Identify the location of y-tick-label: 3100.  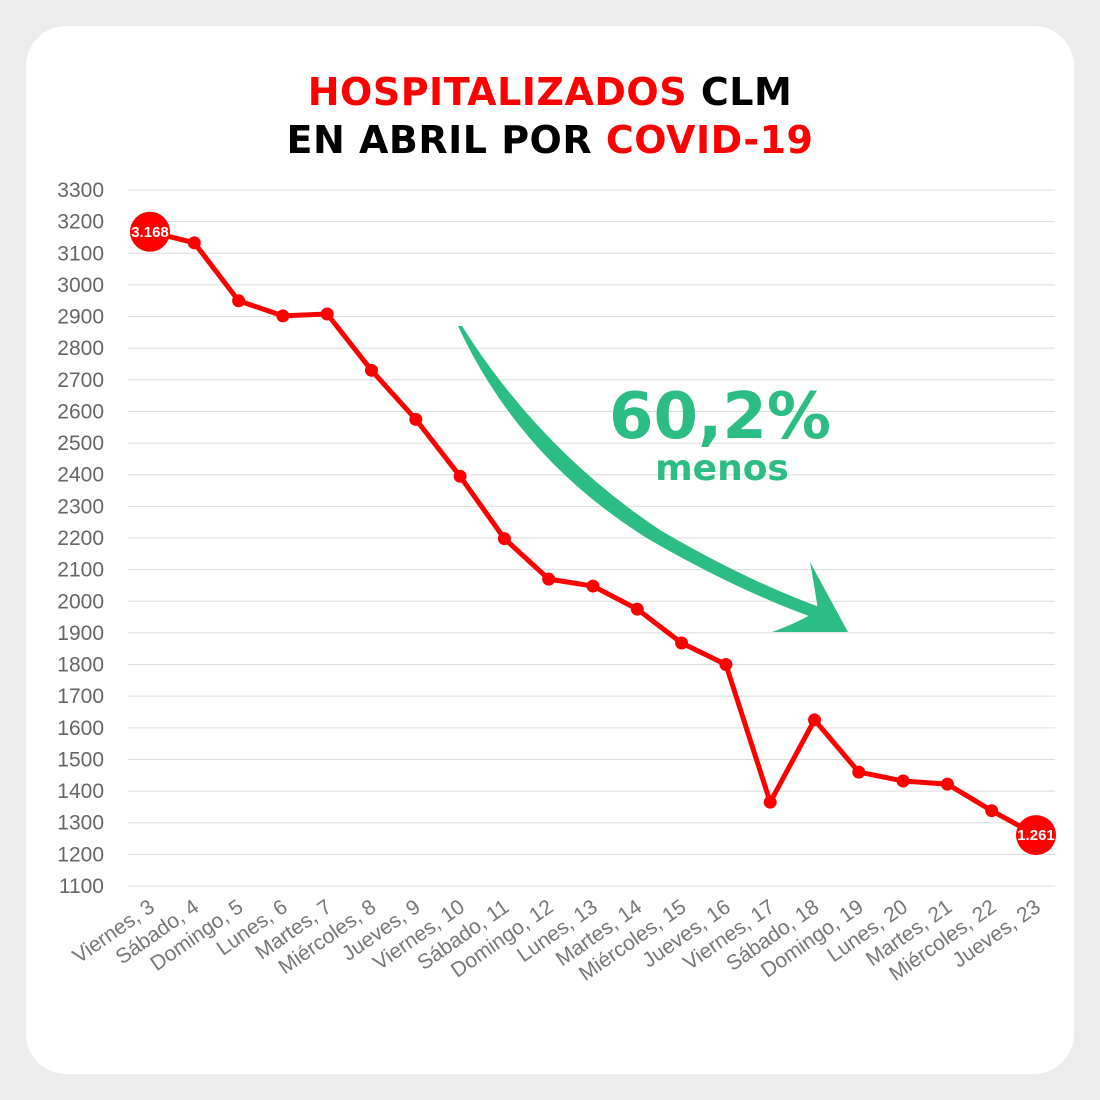
(80, 253).